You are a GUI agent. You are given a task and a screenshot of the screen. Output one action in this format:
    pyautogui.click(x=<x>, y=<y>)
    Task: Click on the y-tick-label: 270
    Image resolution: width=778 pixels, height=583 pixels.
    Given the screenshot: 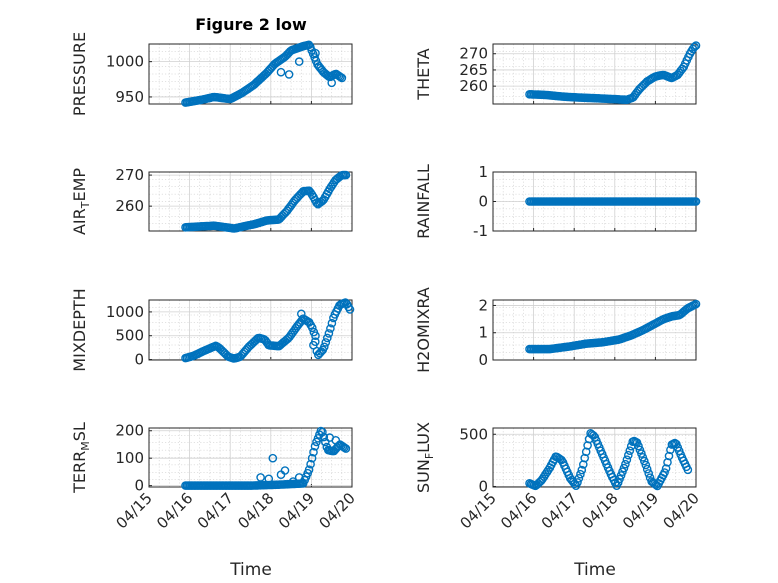 What is the action you would take?
    pyautogui.click(x=473, y=54)
    